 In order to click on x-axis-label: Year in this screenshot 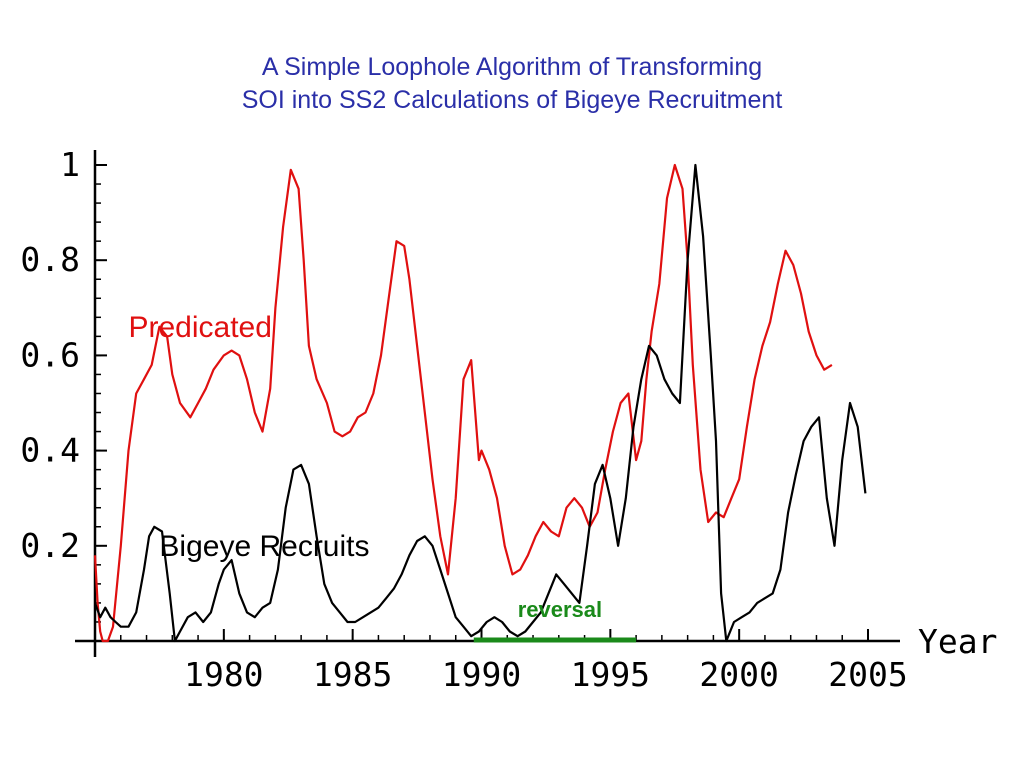, I will do `click(957, 641)`.